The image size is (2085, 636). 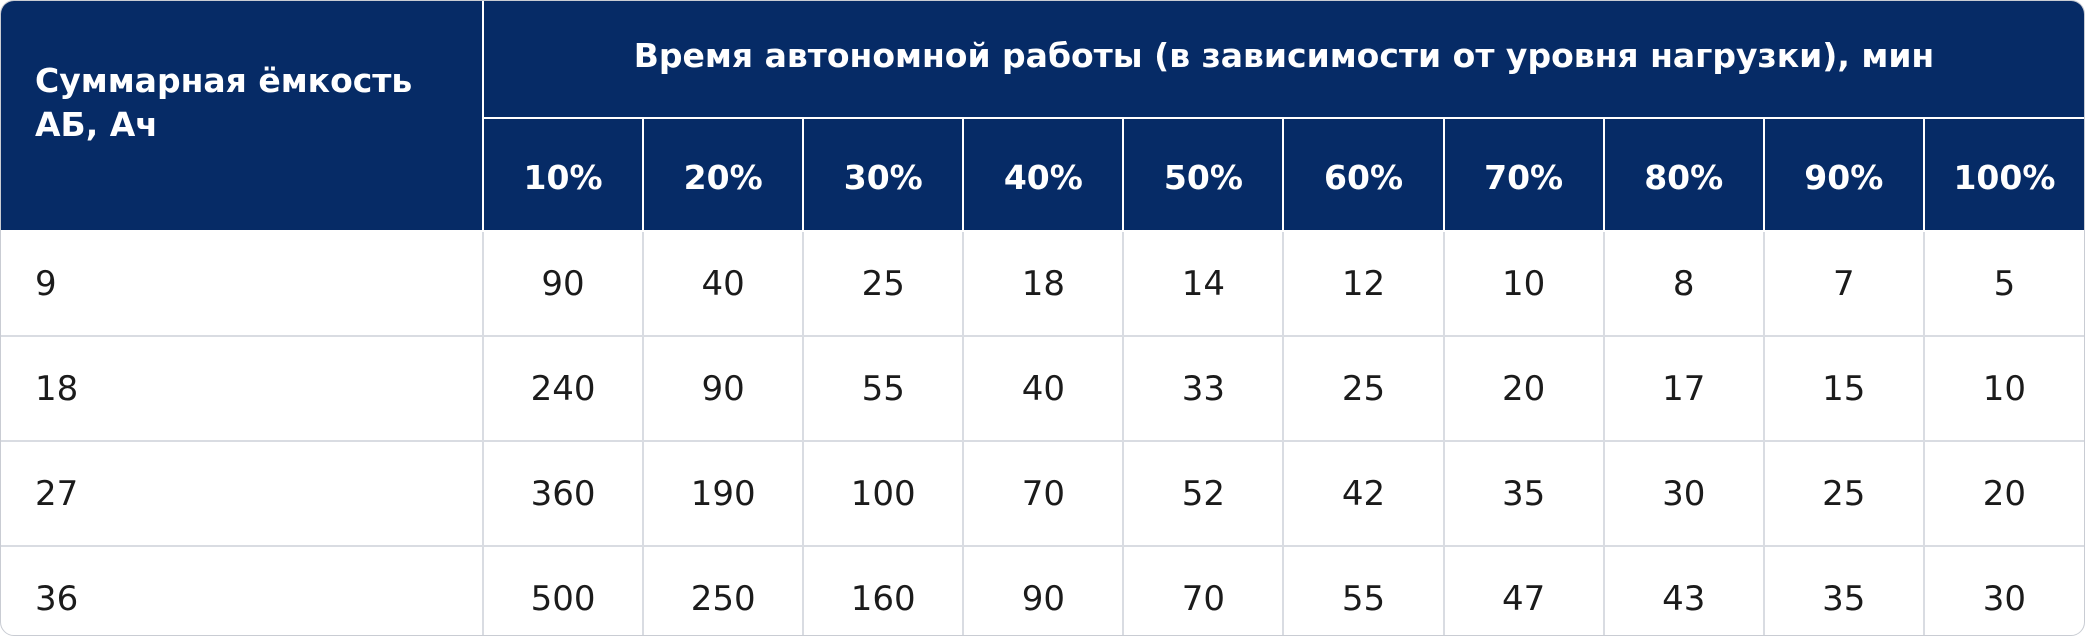 What do you see at coordinates (563, 174) in the screenshot?
I see `load-level-header: 10%` at bounding box center [563, 174].